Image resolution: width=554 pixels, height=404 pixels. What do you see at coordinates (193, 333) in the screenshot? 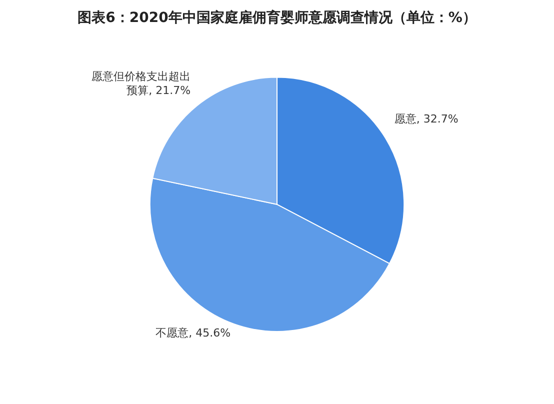
I see `slice-label: 不愿意, 45.6%` at bounding box center [193, 333].